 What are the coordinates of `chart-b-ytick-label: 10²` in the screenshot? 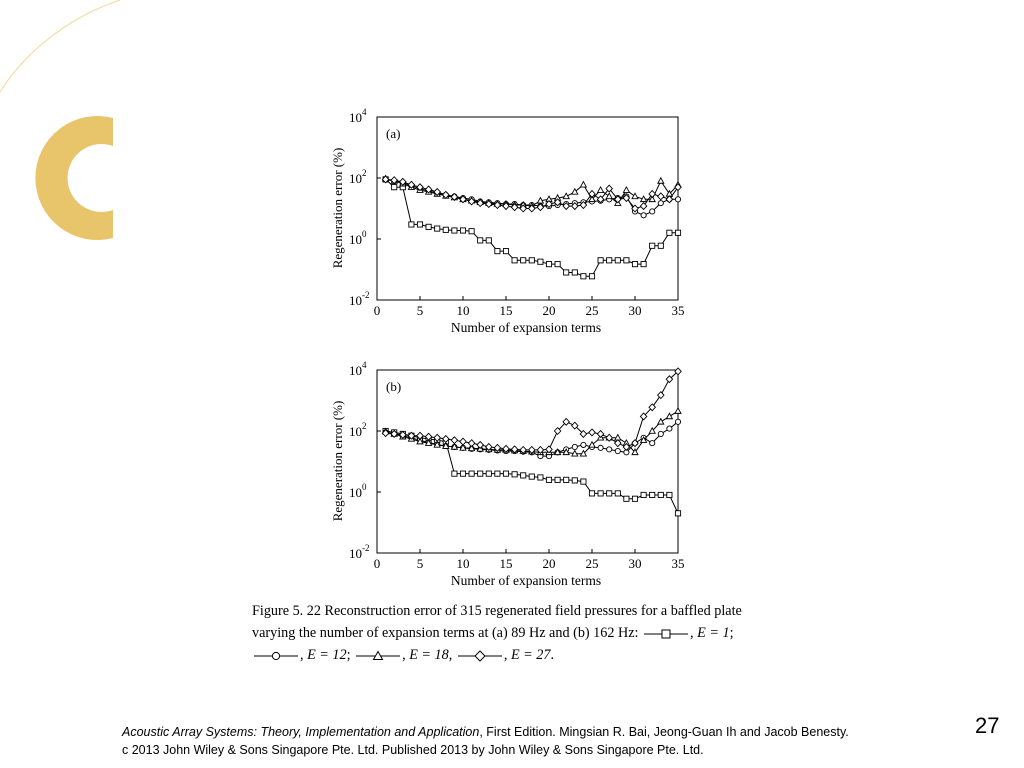 It's located at (358, 430).